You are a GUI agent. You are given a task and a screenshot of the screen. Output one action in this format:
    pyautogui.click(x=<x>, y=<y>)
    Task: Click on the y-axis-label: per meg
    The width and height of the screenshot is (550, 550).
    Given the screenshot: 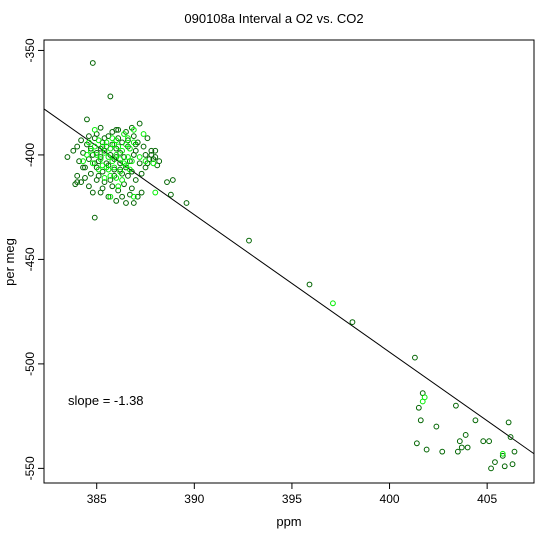 What is the action you would take?
    pyautogui.click(x=9, y=262)
    